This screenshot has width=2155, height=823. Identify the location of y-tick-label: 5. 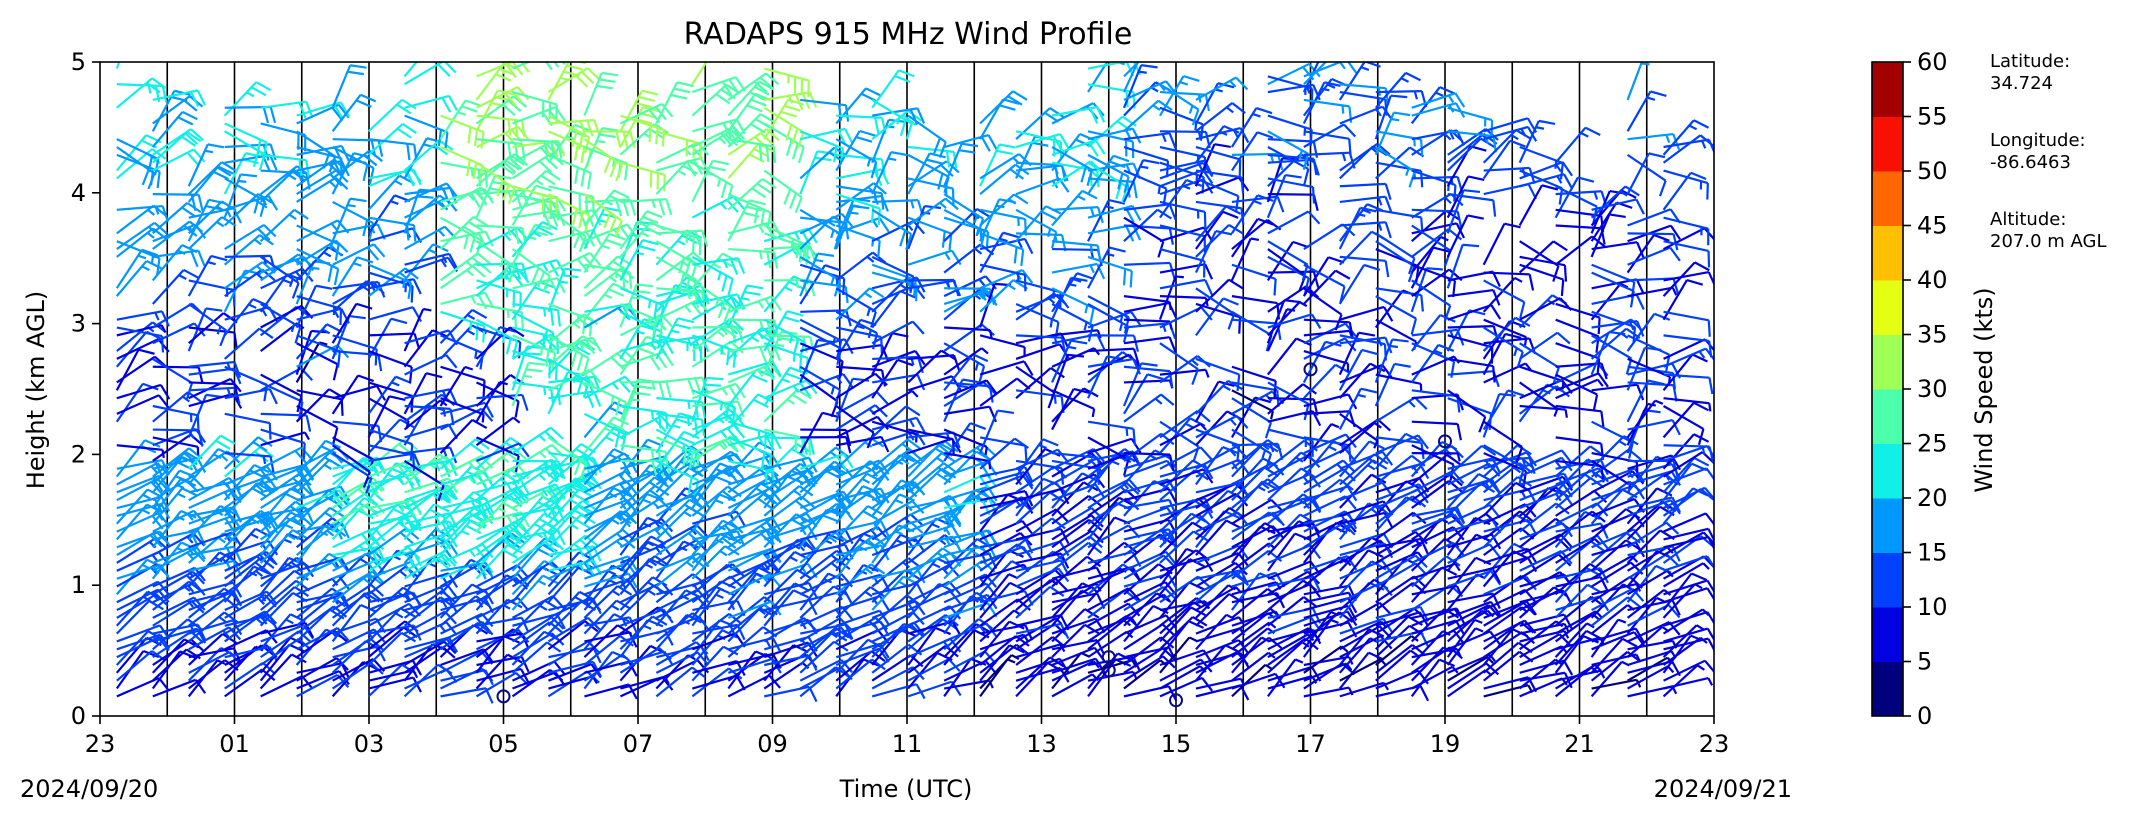
(78, 62).